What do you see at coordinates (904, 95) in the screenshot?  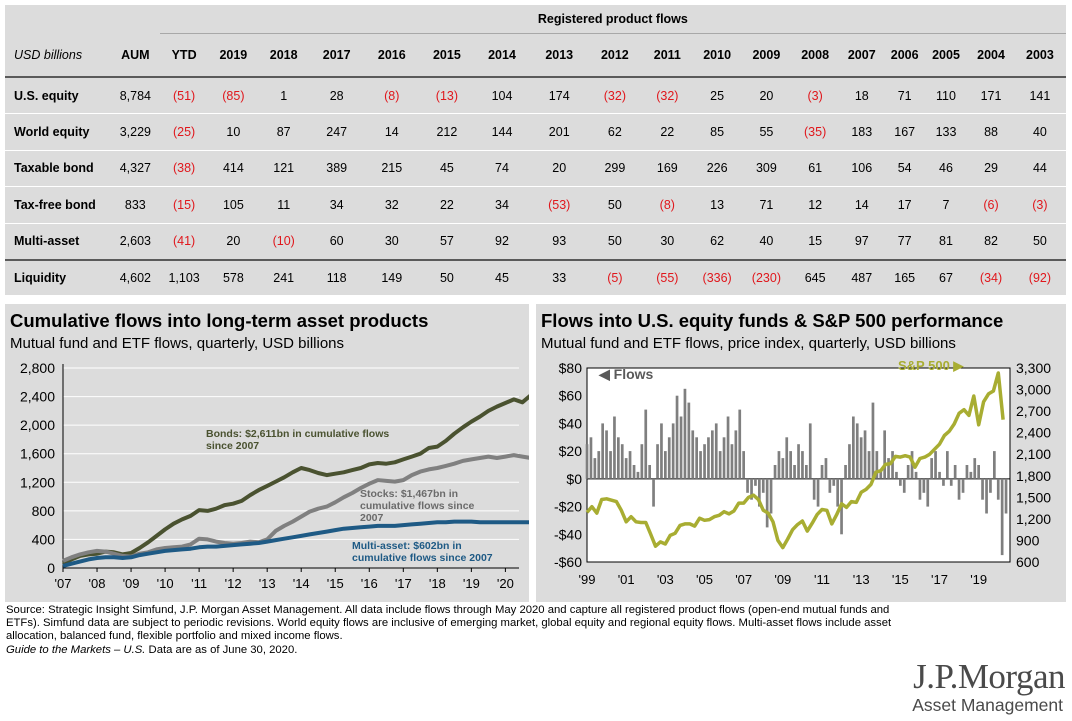 I see `table-cell: 71` at bounding box center [904, 95].